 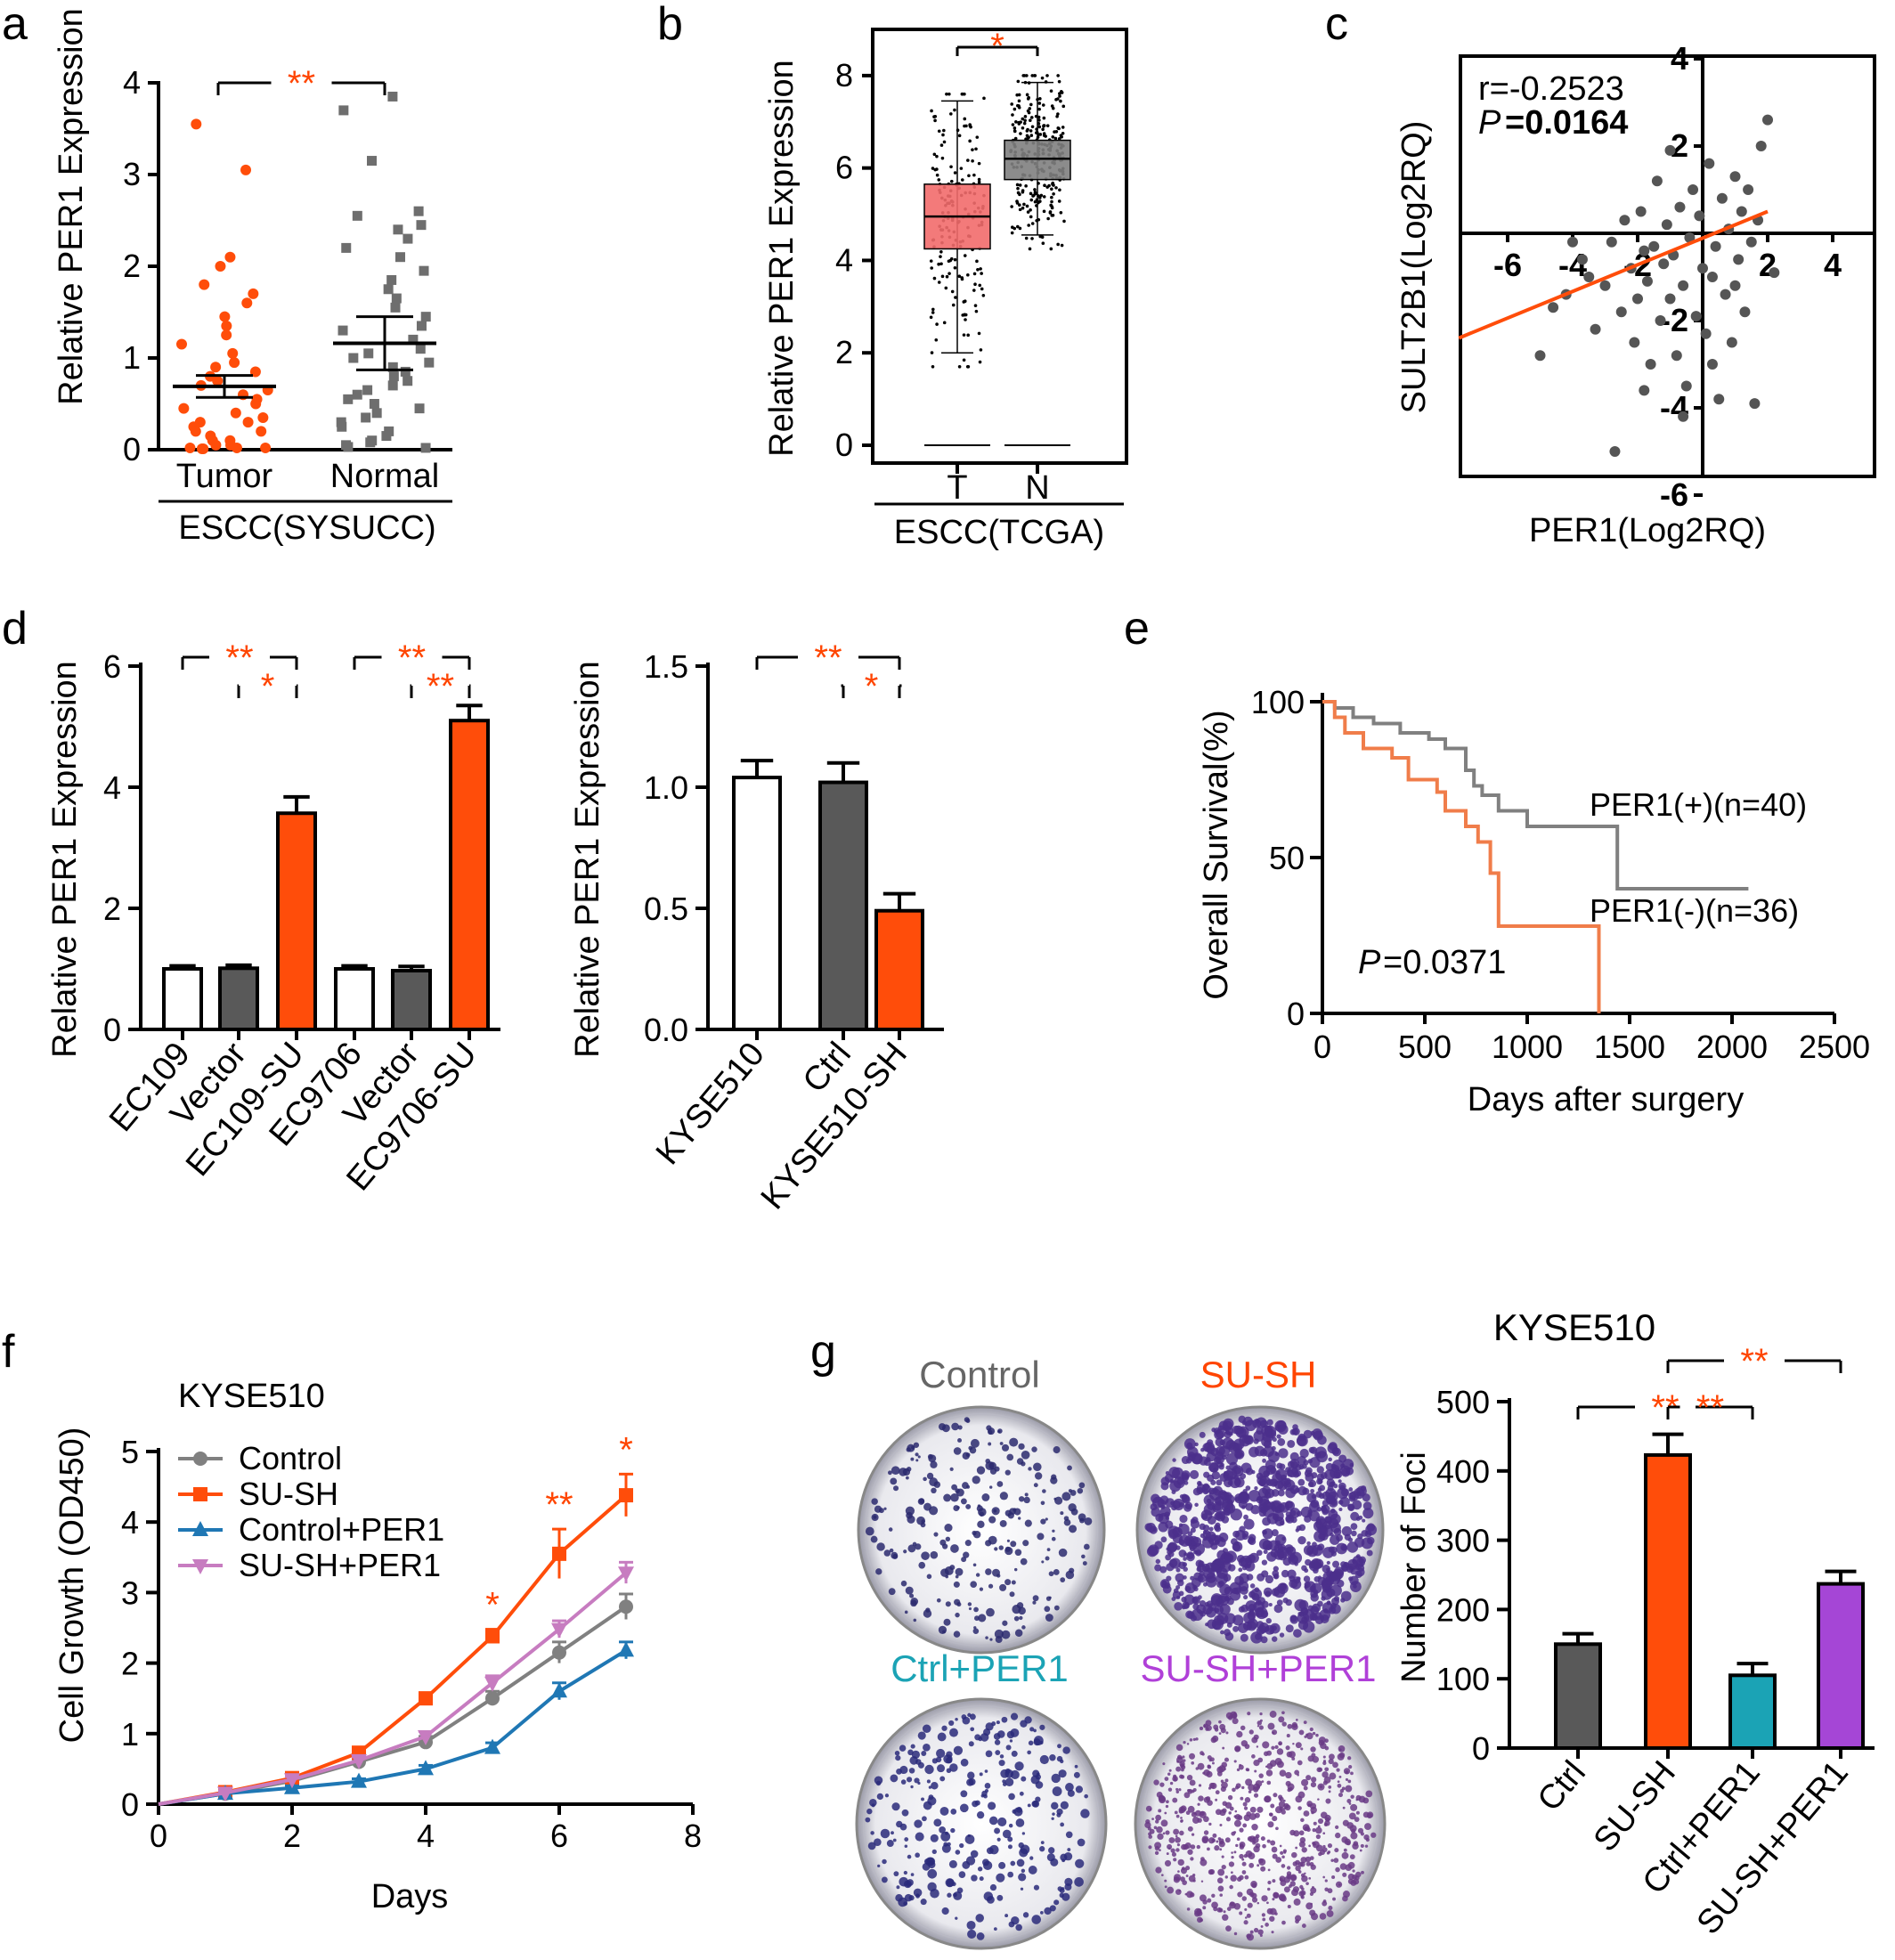 What do you see at coordinates (1259, 1668) in the screenshot?
I see `plate-label-su-sh-per1: SU-SH+PER1` at bounding box center [1259, 1668].